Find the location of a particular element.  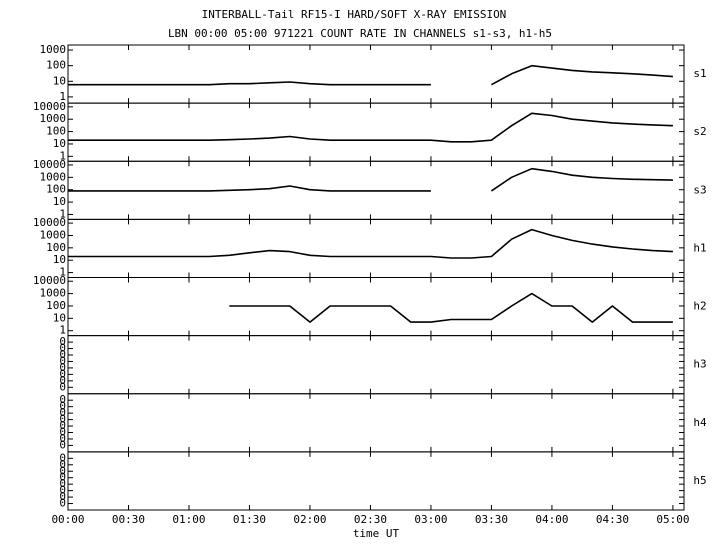

x-tick-label: 05:00 is located at coordinates (672, 519).